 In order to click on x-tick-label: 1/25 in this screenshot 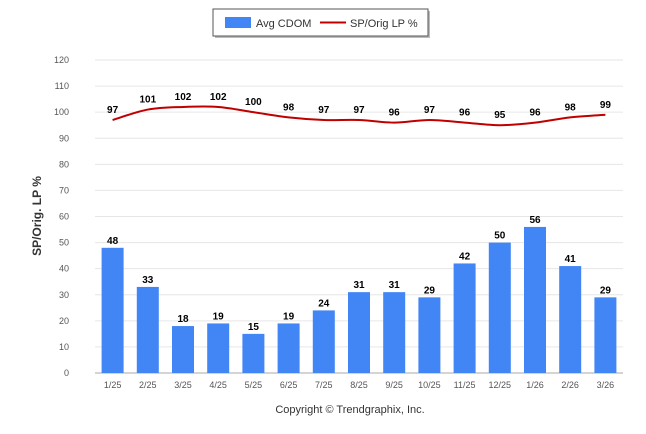, I will do `click(113, 385)`.